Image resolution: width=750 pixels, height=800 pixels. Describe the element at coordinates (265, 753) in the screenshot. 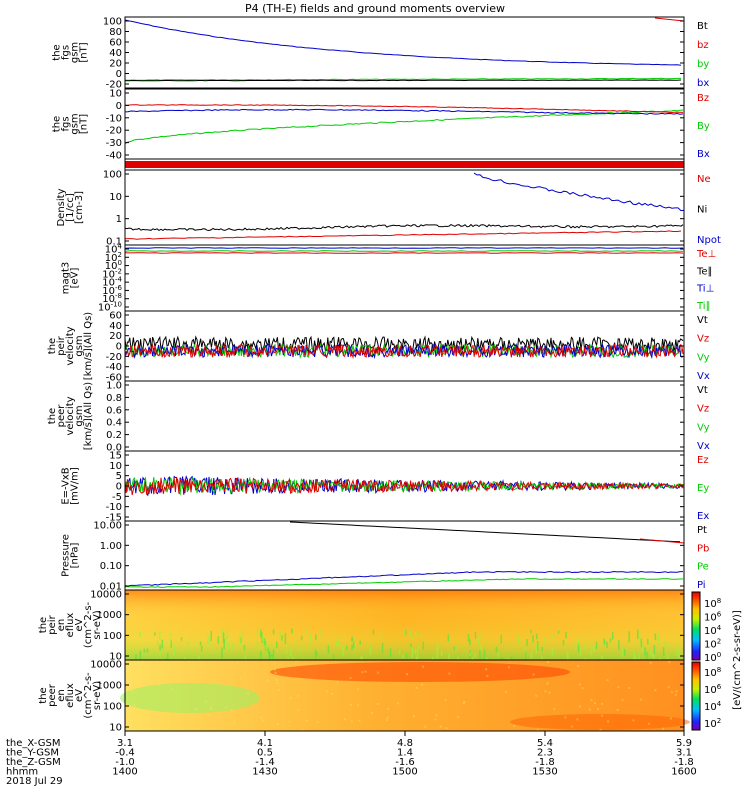

I see `x-tick-label: 0.5` at that location.